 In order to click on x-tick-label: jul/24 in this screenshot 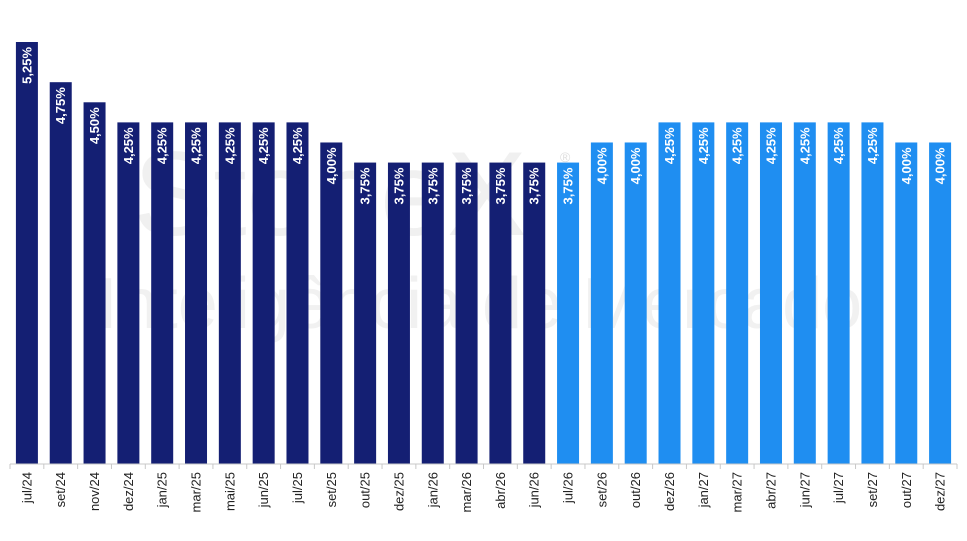, I will do `click(26, 488)`.